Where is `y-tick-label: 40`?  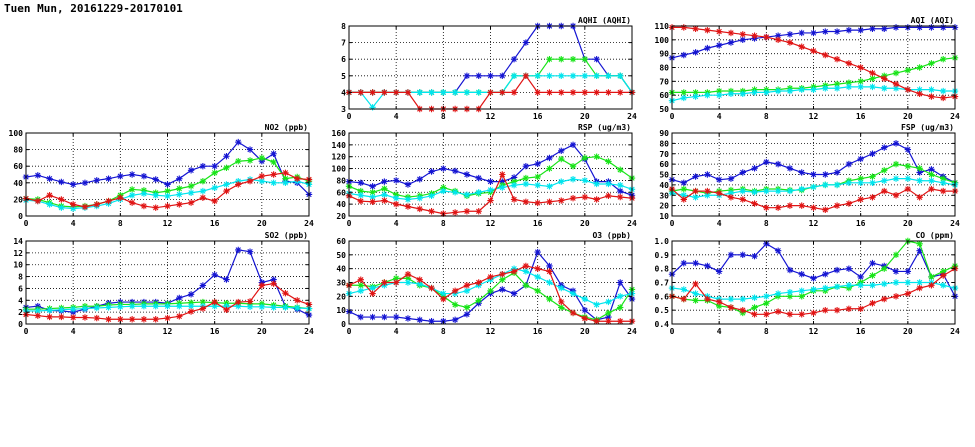 y-tick-label: 40 is located at coordinates (18, 183).